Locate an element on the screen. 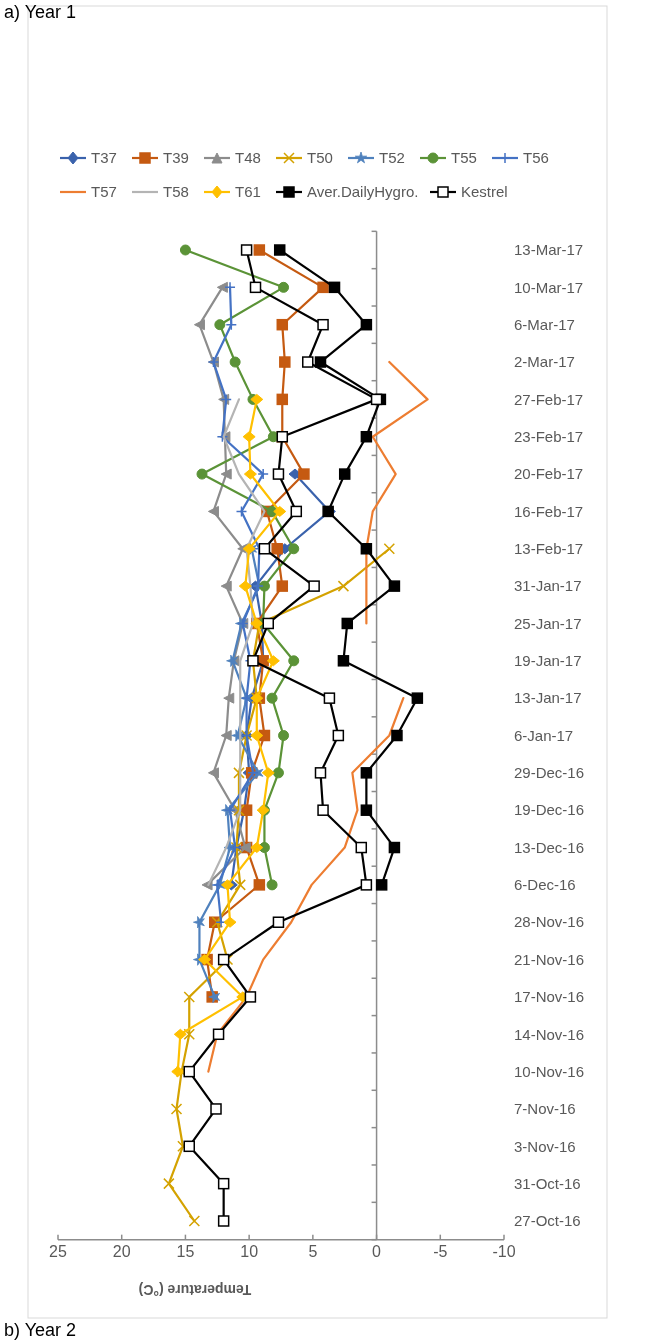 This screenshot has height=1342, width=645. y-tick-label: 6-Dec-16 is located at coordinates (545, 885).